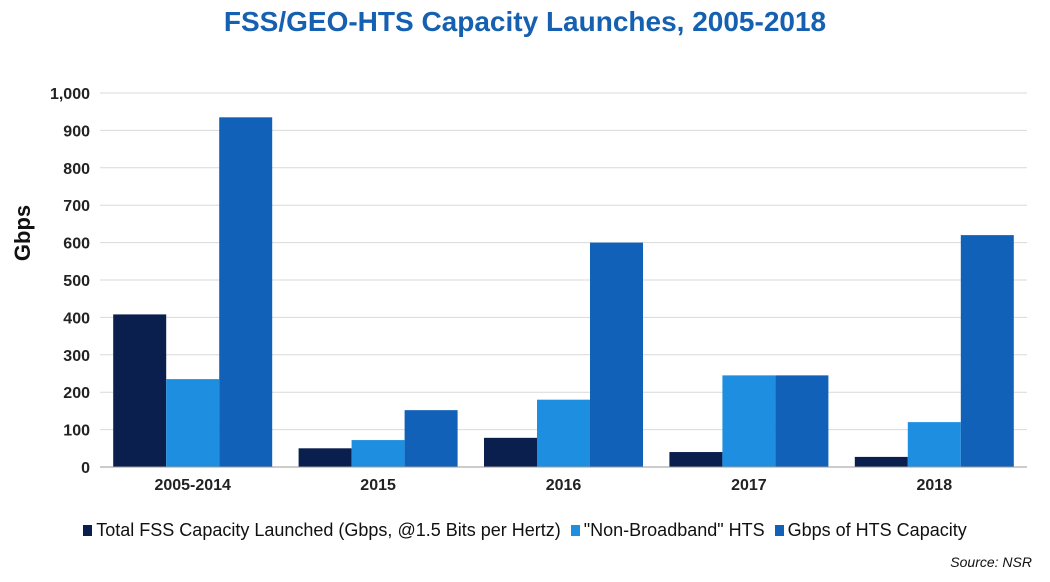  What do you see at coordinates (525, 21) in the screenshot?
I see `chart-title: FSS/GEO-HTS Capacity Launches, 2005-2018` at bounding box center [525, 21].